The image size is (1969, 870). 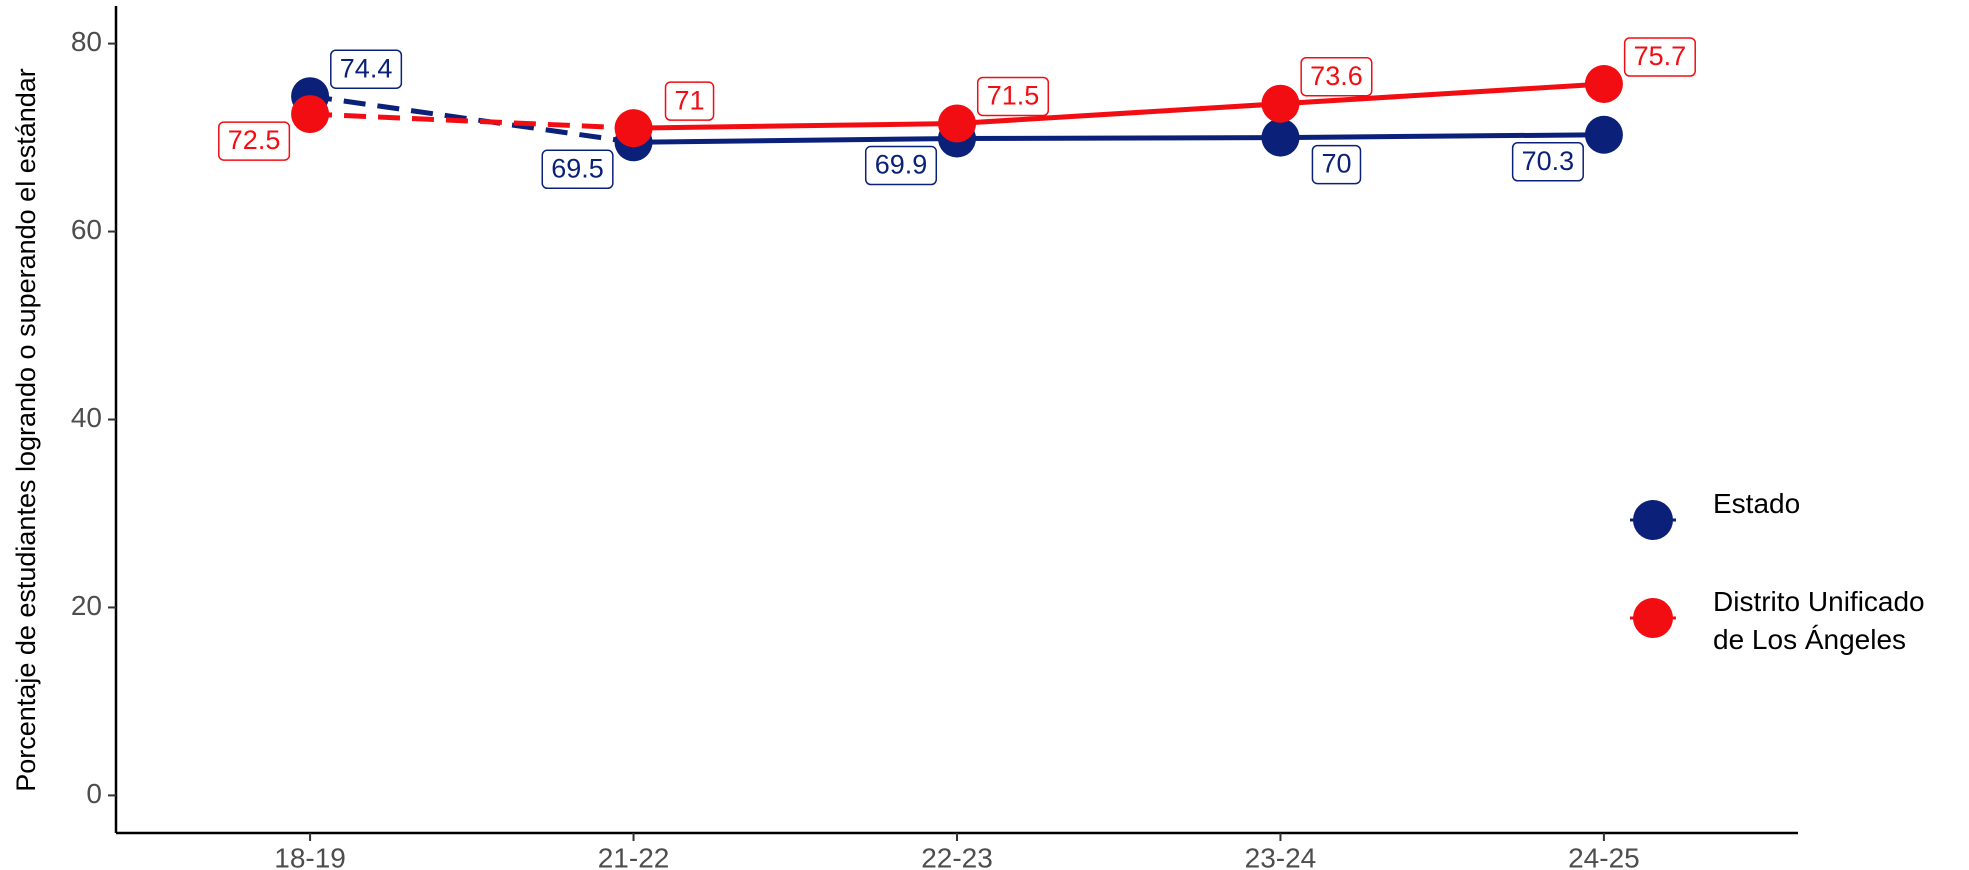 What do you see at coordinates (86, 41) in the screenshot?
I see `y-tick-label: 80` at bounding box center [86, 41].